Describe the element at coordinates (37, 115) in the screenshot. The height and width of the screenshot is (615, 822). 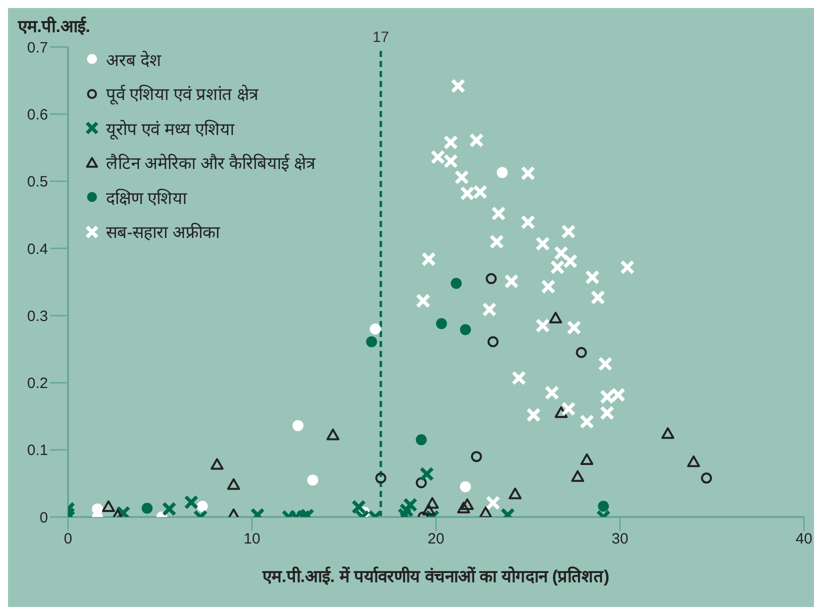
I see `y-tick-label: 0.6` at that location.